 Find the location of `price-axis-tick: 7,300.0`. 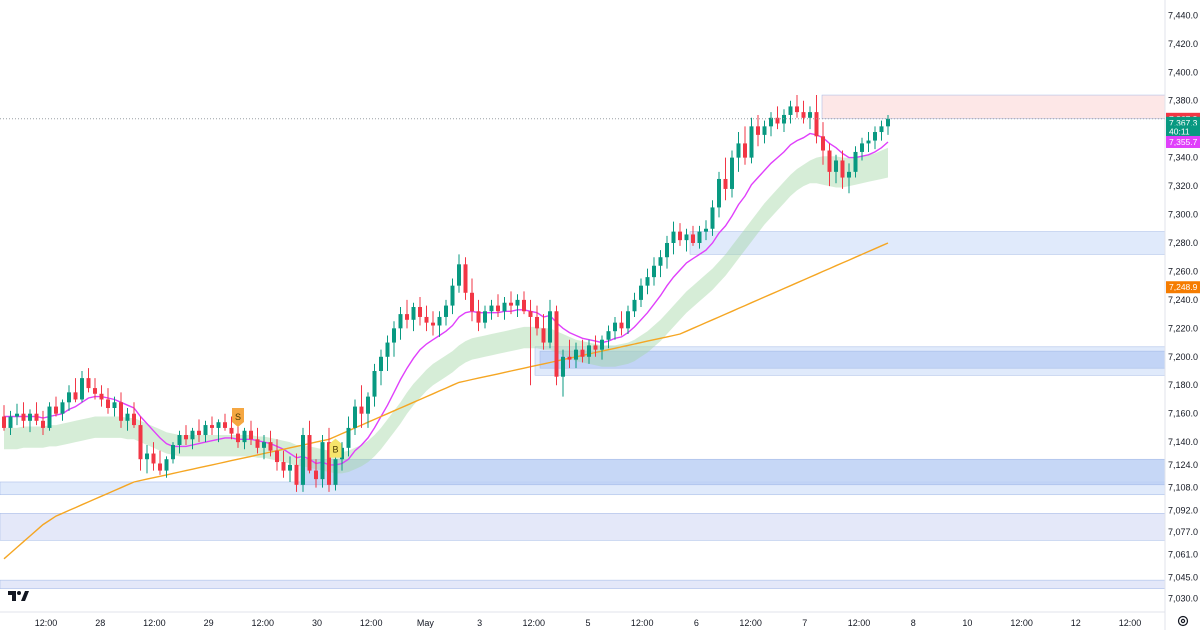

price-axis-tick: 7,300.0 is located at coordinates (1183, 215).